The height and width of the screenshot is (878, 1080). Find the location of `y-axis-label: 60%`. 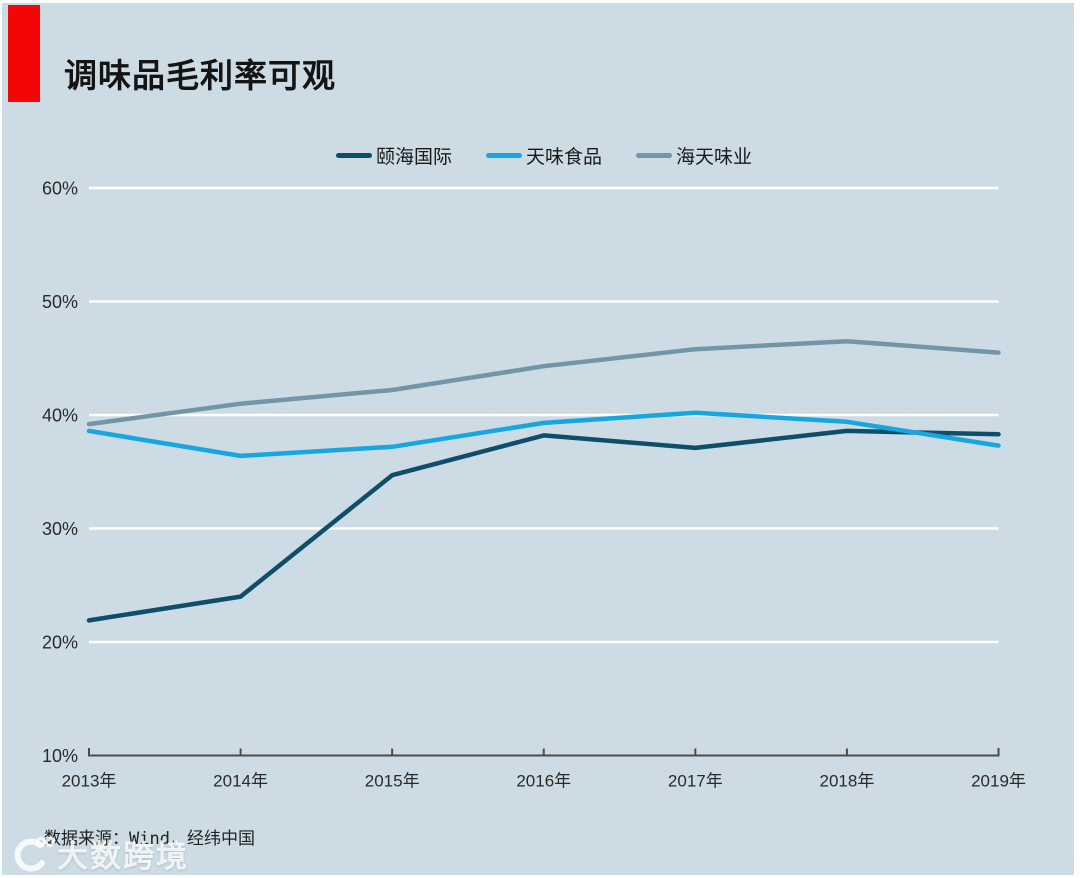

y-axis-label: 60% is located at coordinates (60, 189).